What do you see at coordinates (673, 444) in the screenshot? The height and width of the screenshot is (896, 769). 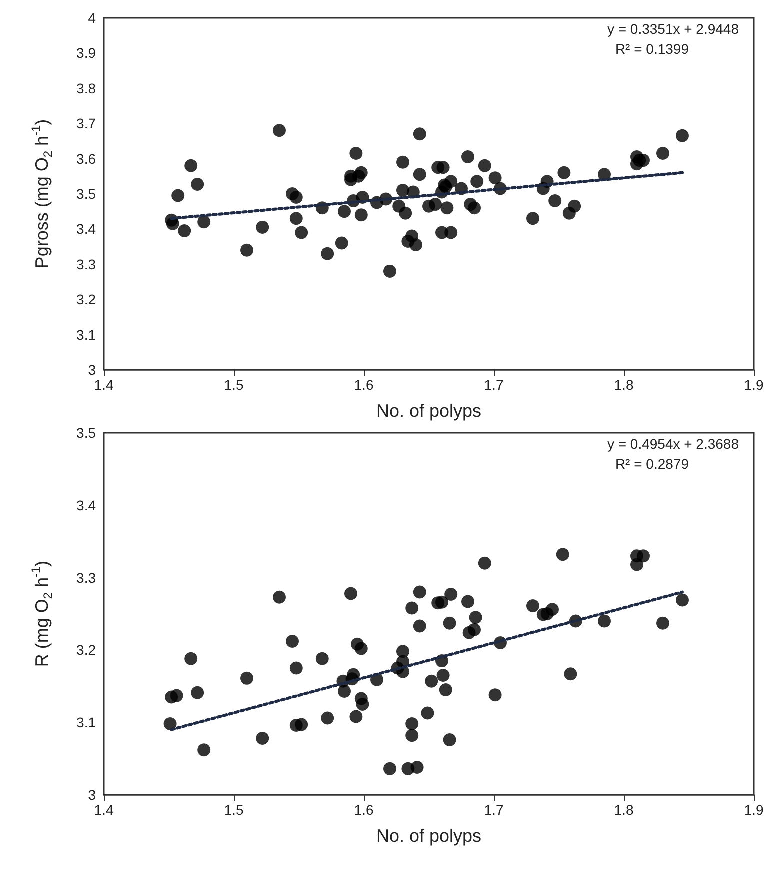 I see `annotation: y = 0.4954x + 2.3688` at bounding box center [673, 444].